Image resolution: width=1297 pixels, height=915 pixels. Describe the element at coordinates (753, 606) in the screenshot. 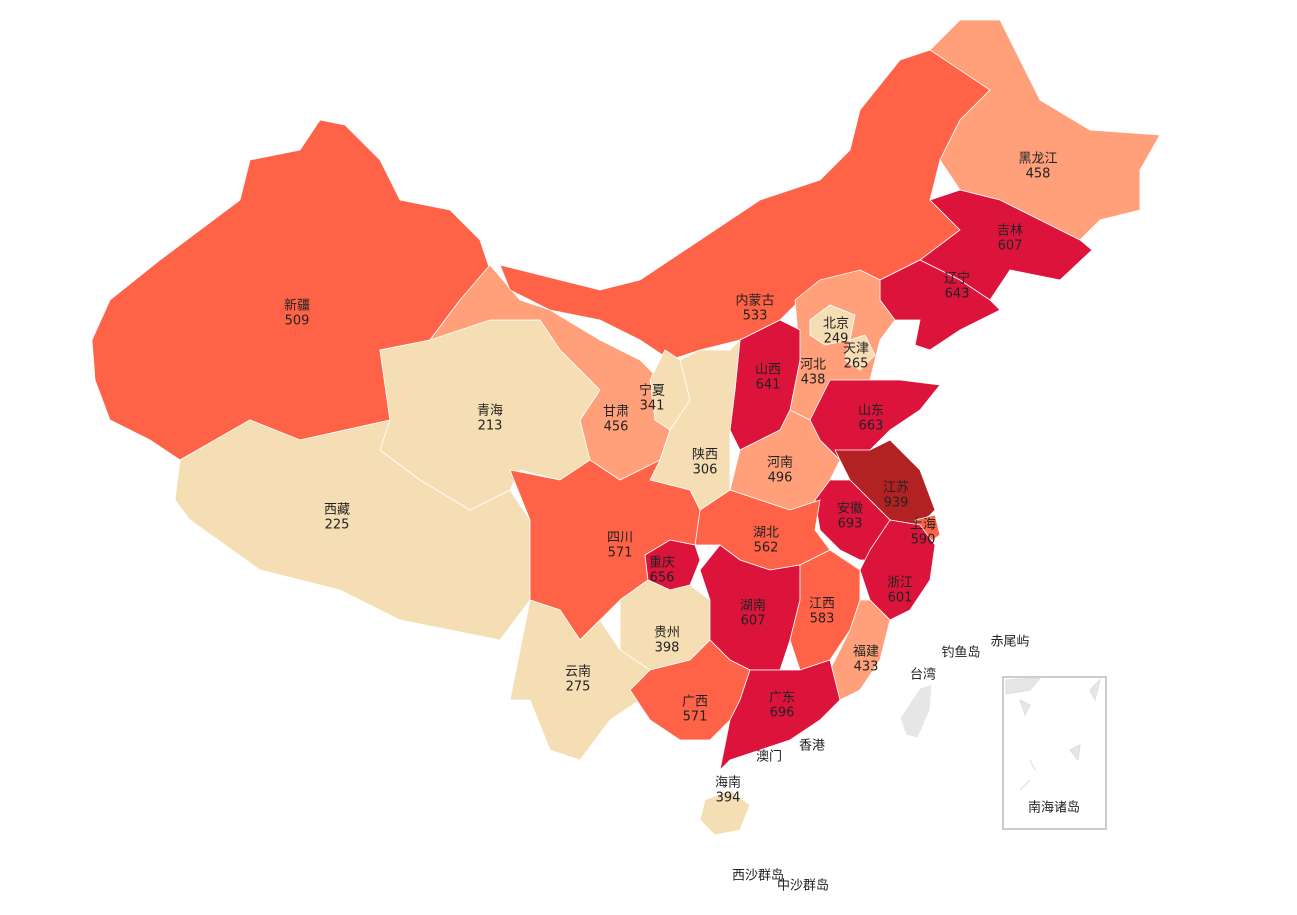

I see `province-name: 湖南` at that location.